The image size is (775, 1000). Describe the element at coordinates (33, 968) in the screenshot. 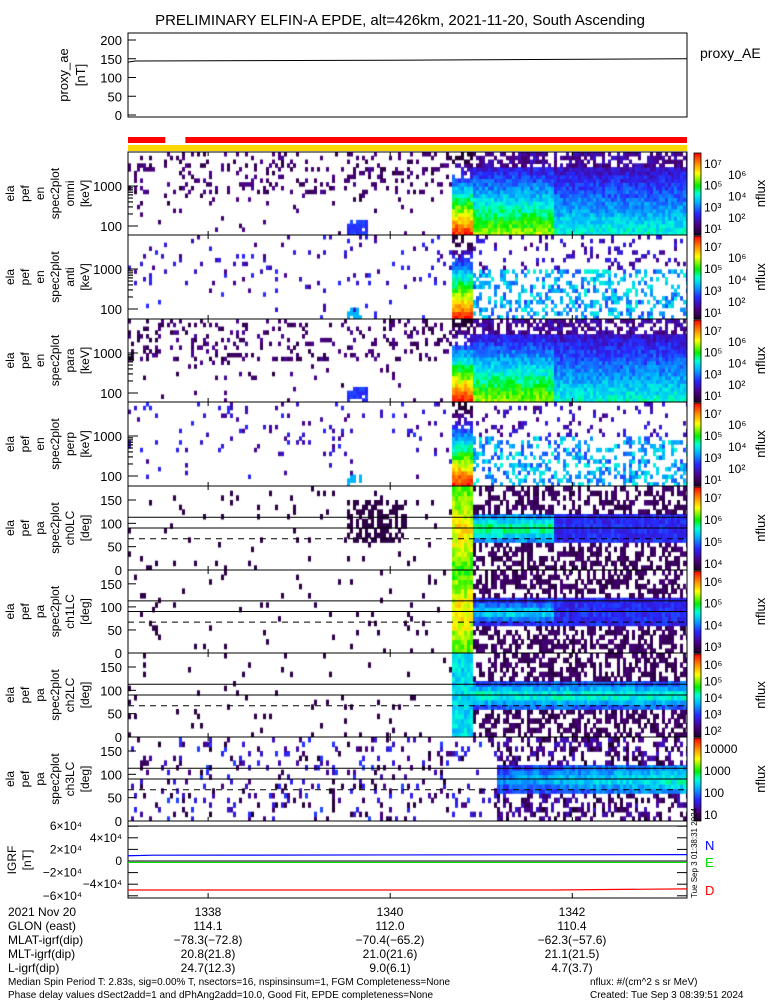

I see `info-row-label: L-igrf(dip)` at that location.